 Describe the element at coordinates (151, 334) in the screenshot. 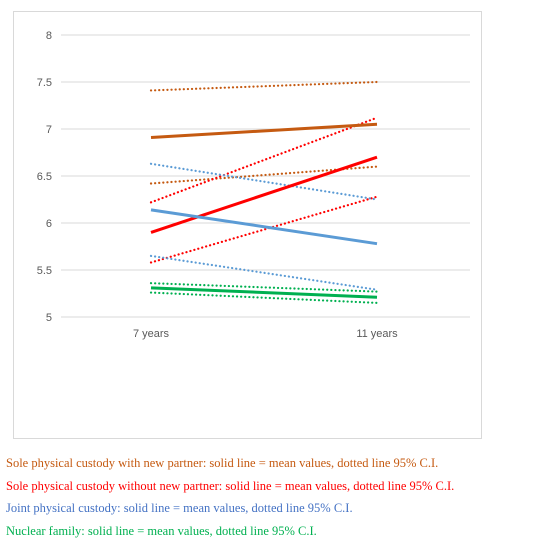

I see `x-tick-label: 7 years` at that location.